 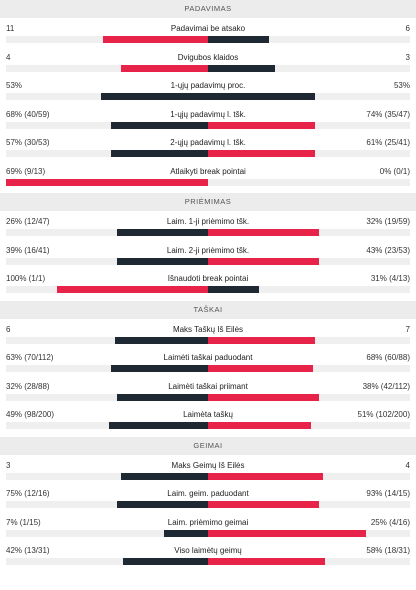 What do you see at coordinates (28, 221) in the screenshot?
I see `stat-left-value: 26% (12/47)` at bounding box center [28, 221].